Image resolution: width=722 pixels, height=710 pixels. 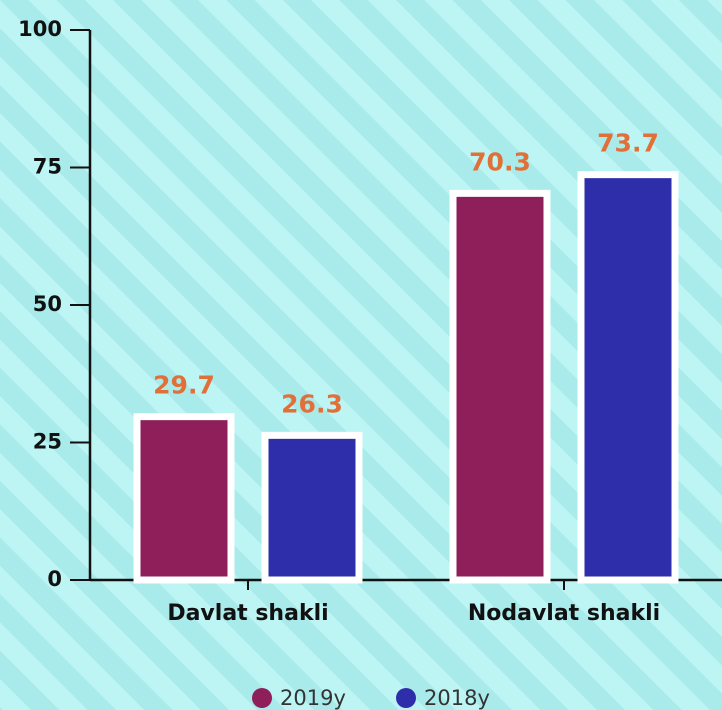 What do you see at coordinates (184, 385) in the screenshot?
I see `value-label: 29.7` at bounding box center [184, 385].